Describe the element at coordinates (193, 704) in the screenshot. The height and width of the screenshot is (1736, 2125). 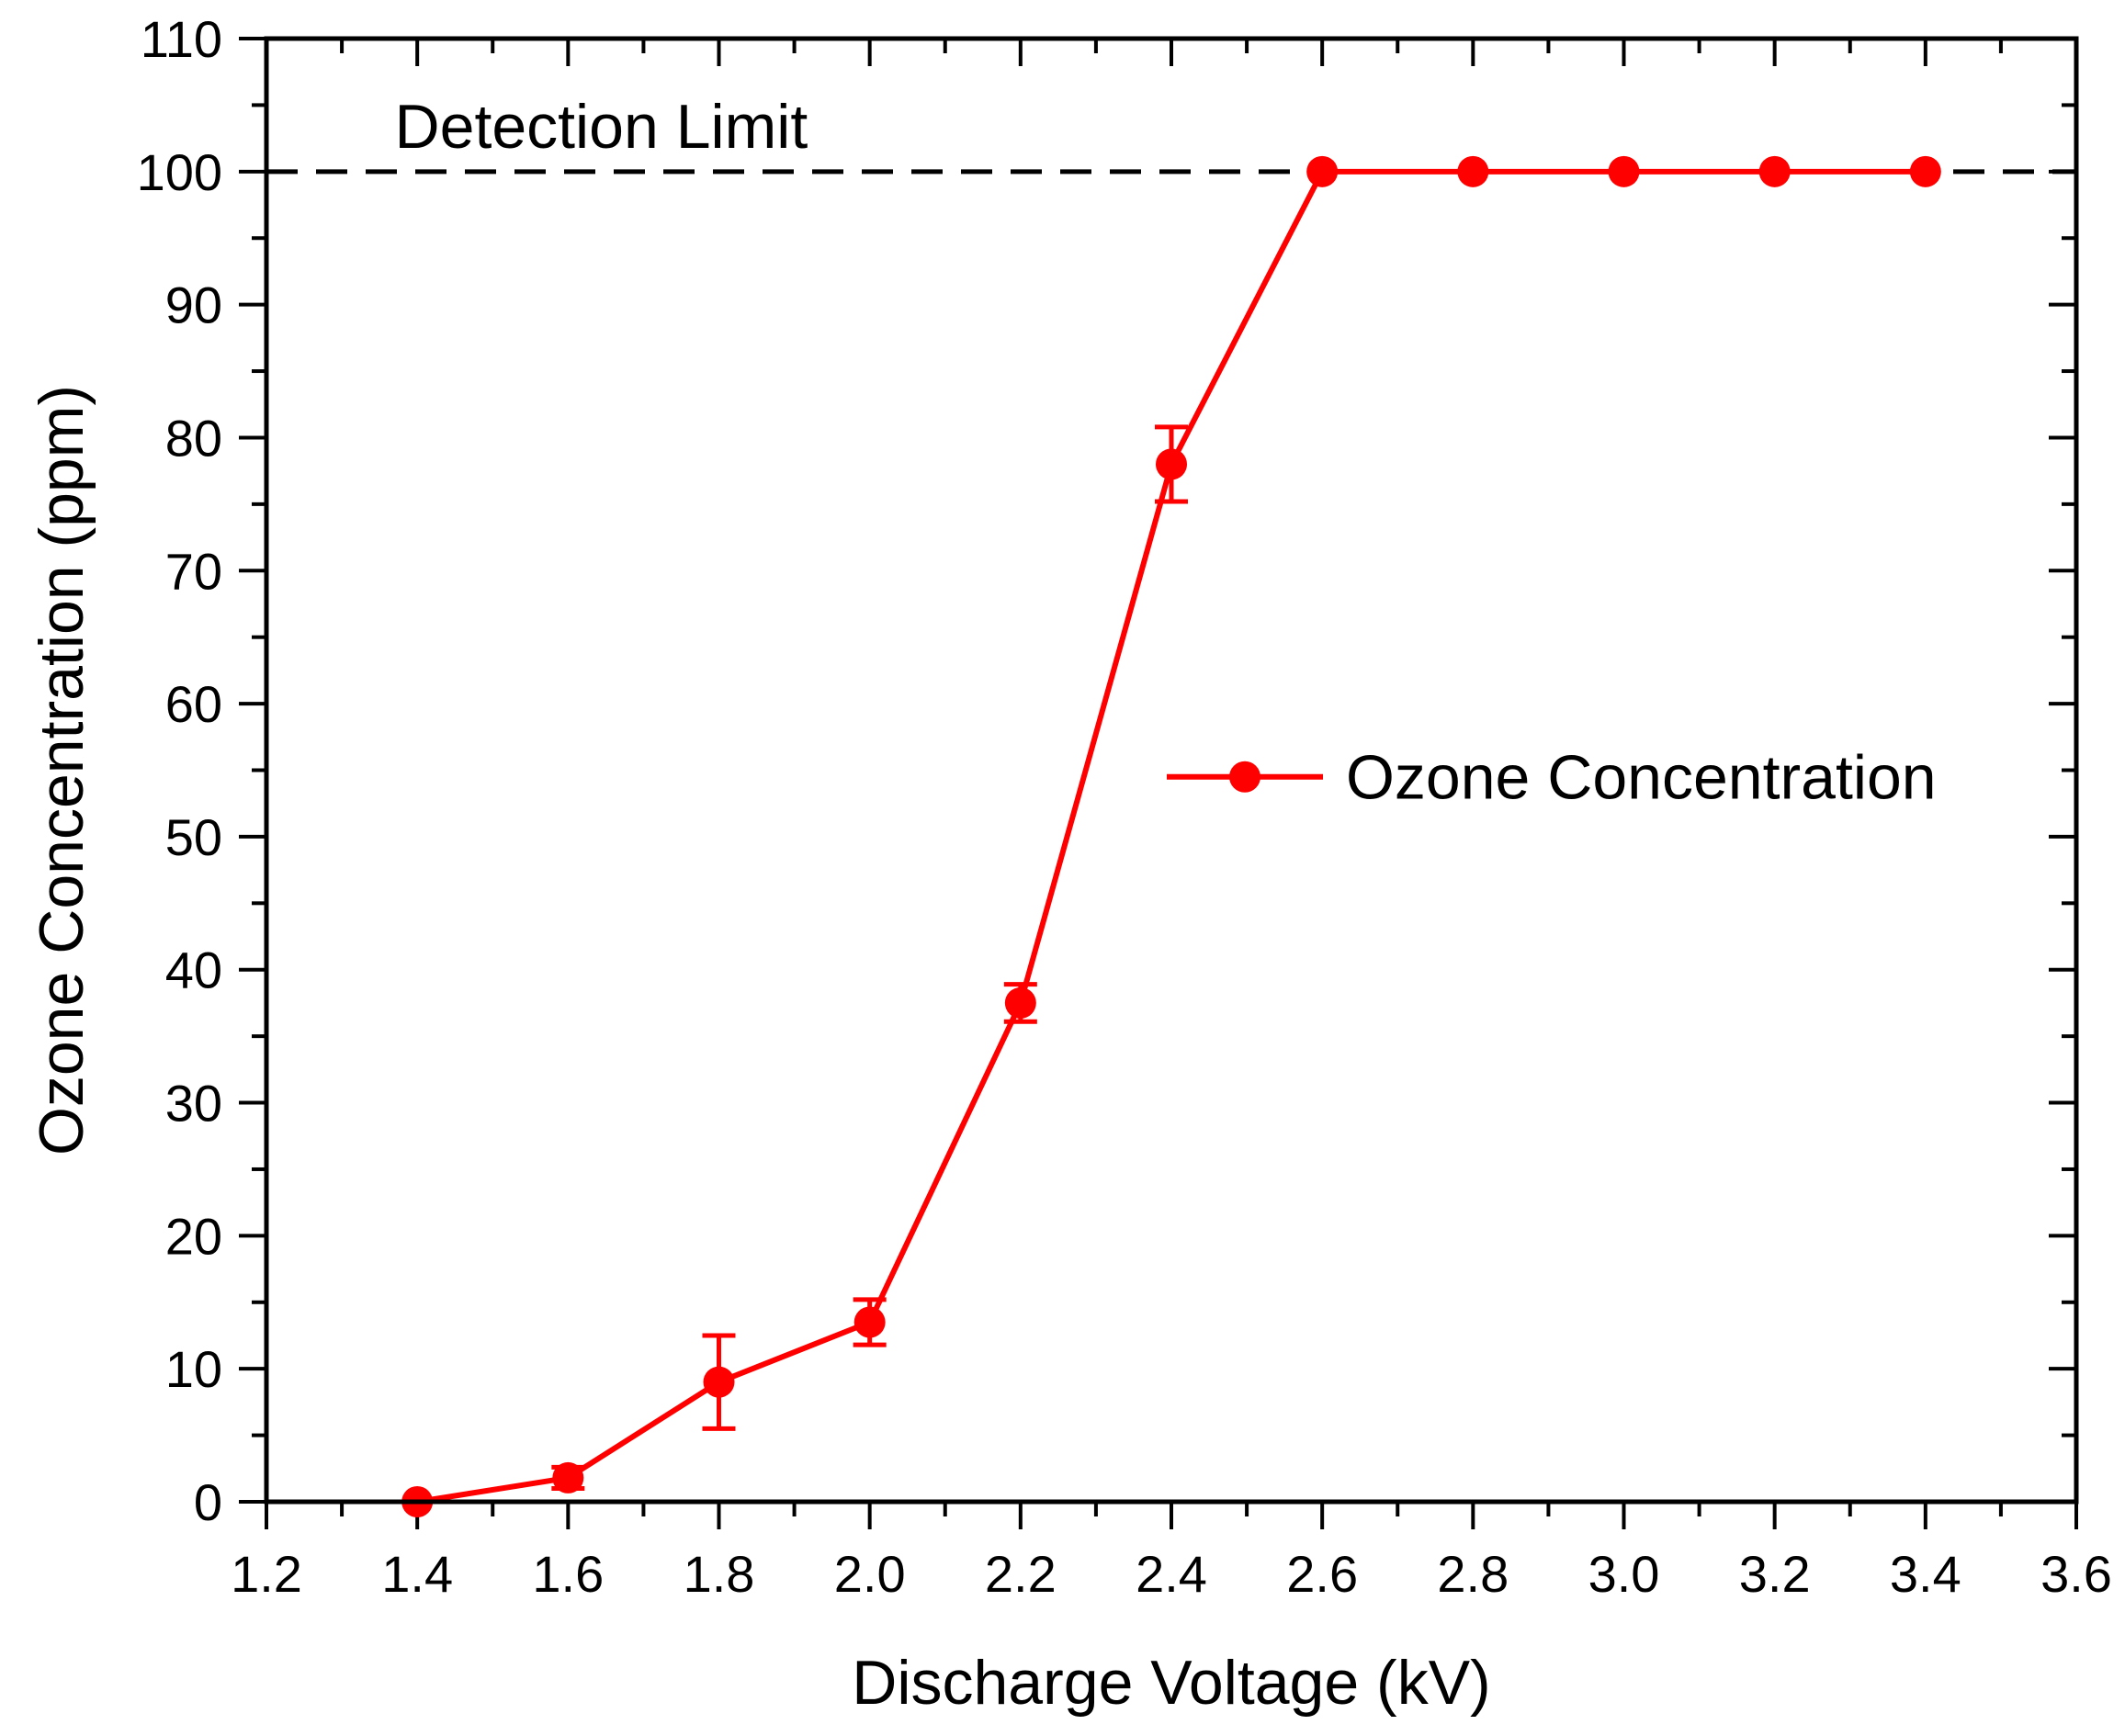
I see `y-tick-label: 60` at that location.